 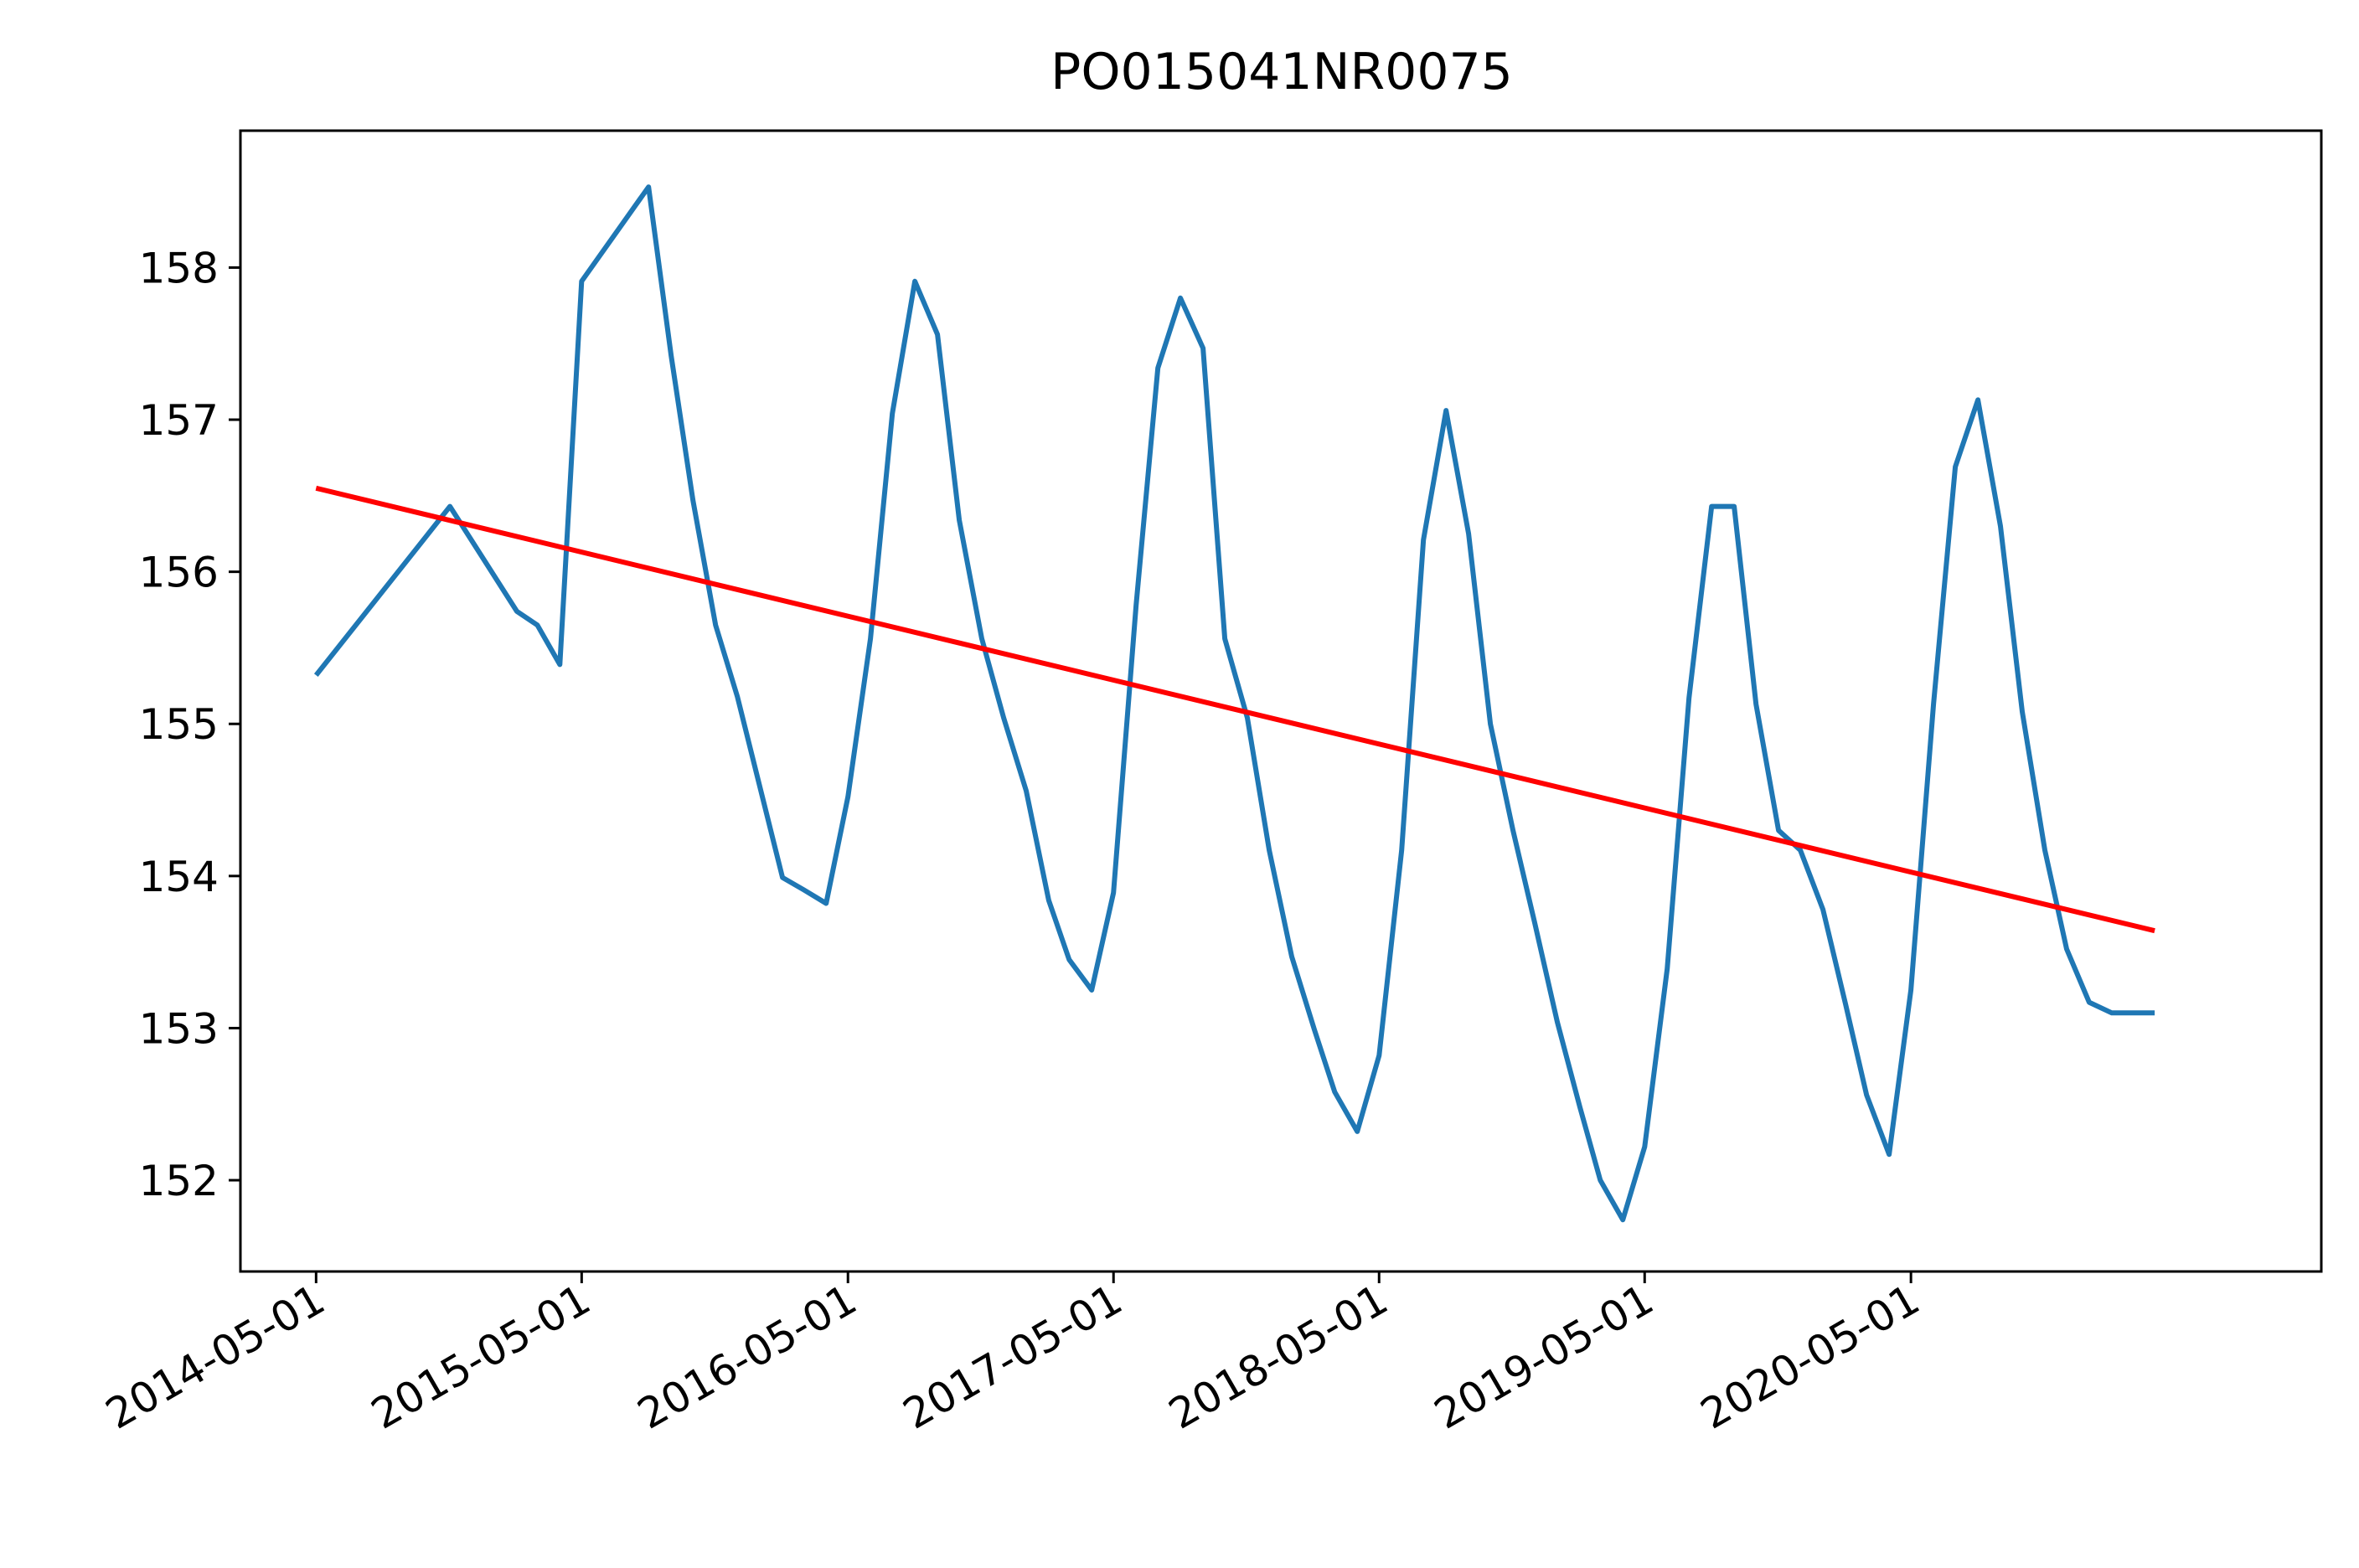 What do you see at coordinates (179, 877) in the screenshot?
I see `y-tick-label: 154` at bounding box center [179, 877].